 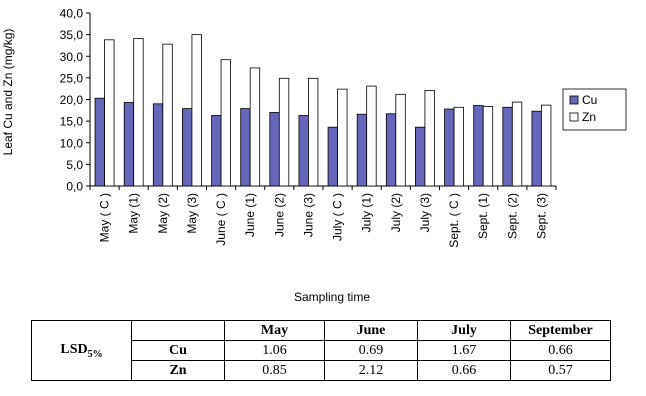 I want to click on x-tick-label: July (1), so click(x=367, y=212).